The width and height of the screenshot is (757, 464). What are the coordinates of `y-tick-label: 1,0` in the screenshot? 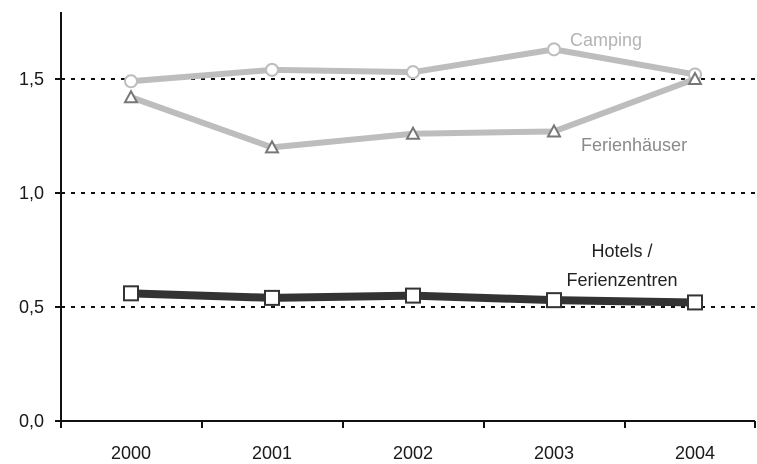 It's located at (31, 193).